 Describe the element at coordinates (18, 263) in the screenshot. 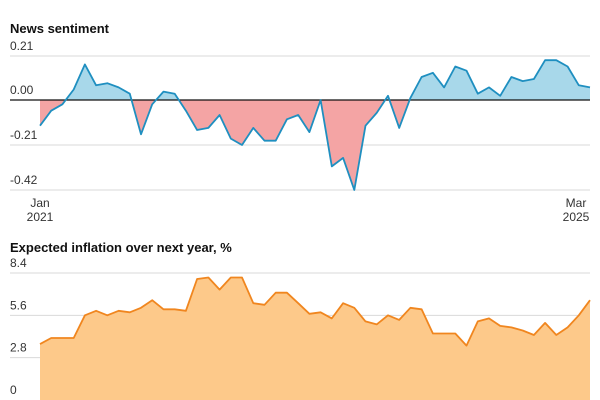

I see `y-tick-label: 8.4` at that location.